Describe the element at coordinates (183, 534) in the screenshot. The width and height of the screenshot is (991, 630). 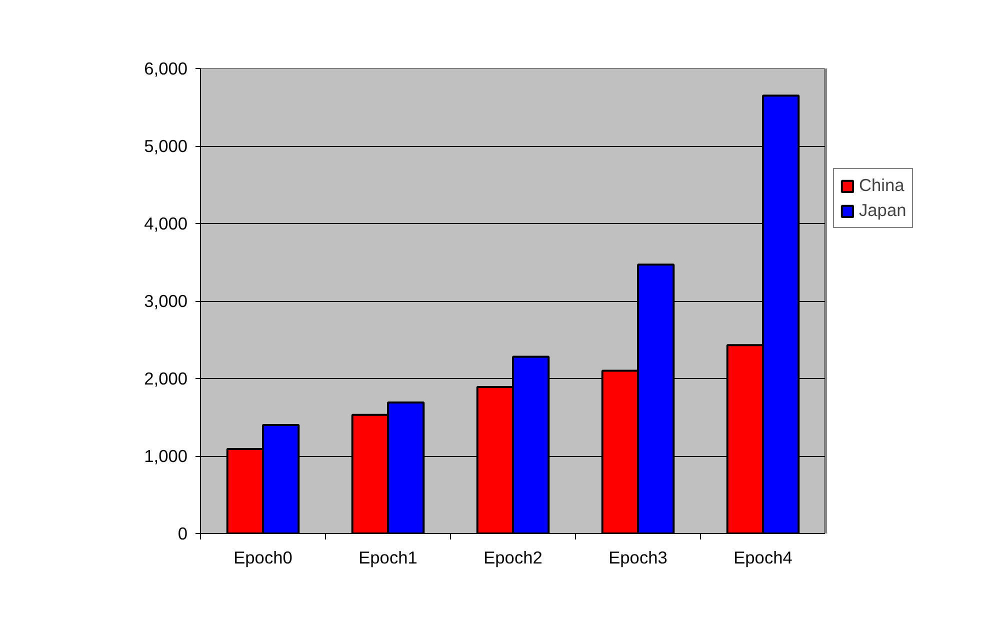
I see `y-tick-label: 0` at that location.